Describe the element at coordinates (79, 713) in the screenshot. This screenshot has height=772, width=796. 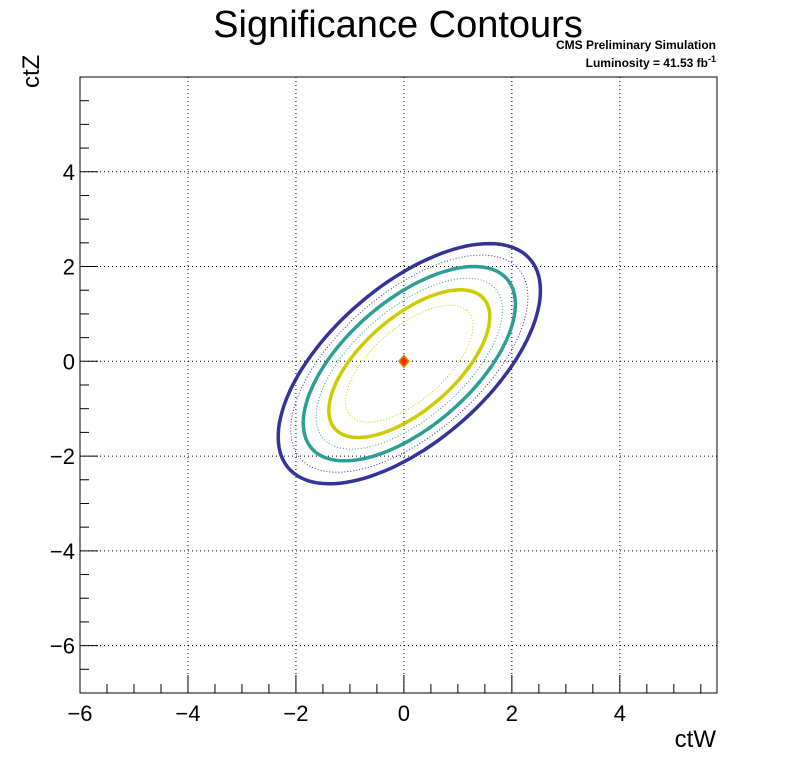
I see `x-tick-label: −6` at that location.